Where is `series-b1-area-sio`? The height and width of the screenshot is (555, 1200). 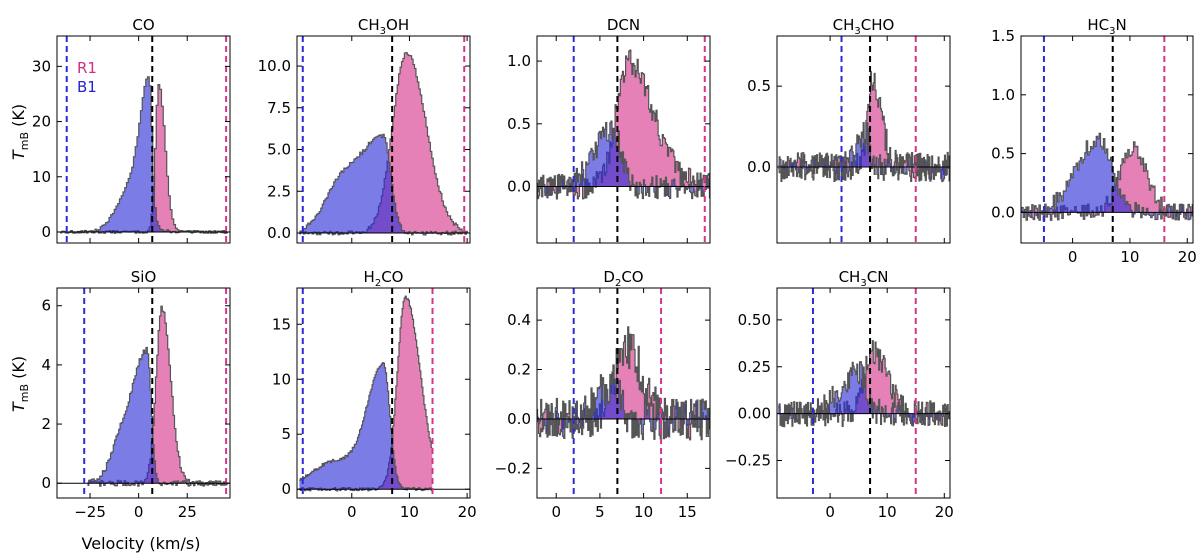
series-b1-area-sio is located at coordinates (157, 417).